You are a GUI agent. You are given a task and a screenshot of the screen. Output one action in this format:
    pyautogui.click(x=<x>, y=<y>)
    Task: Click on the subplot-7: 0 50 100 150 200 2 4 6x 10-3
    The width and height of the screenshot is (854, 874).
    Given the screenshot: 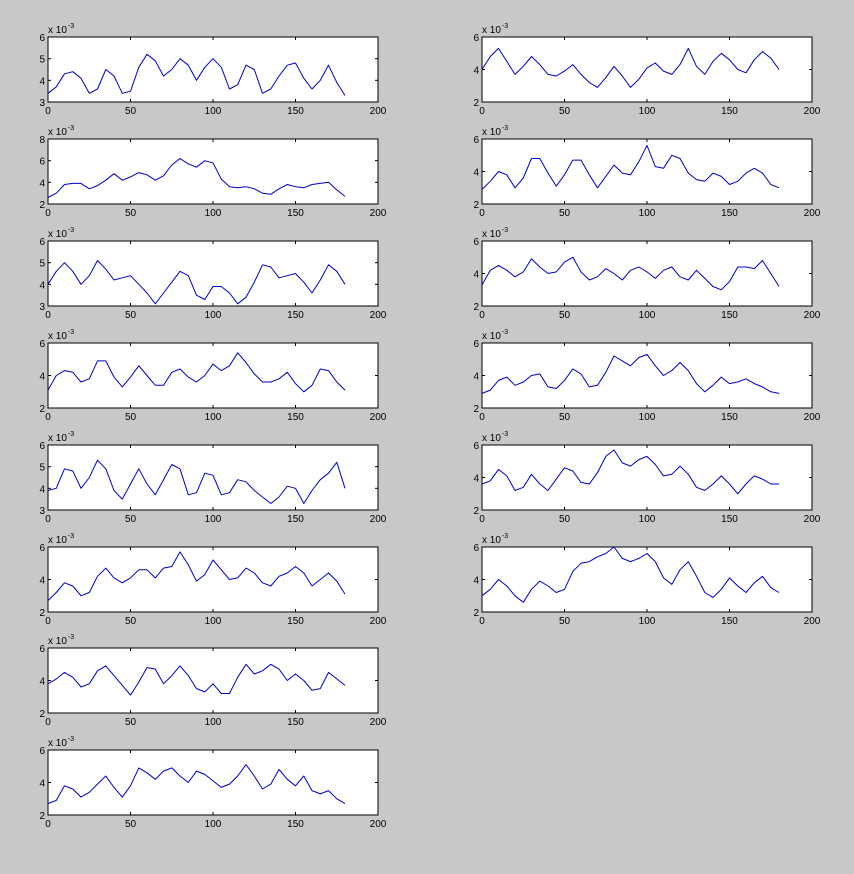 What is the action you would take?
    pyautogui.click(x=212, y=681)
    